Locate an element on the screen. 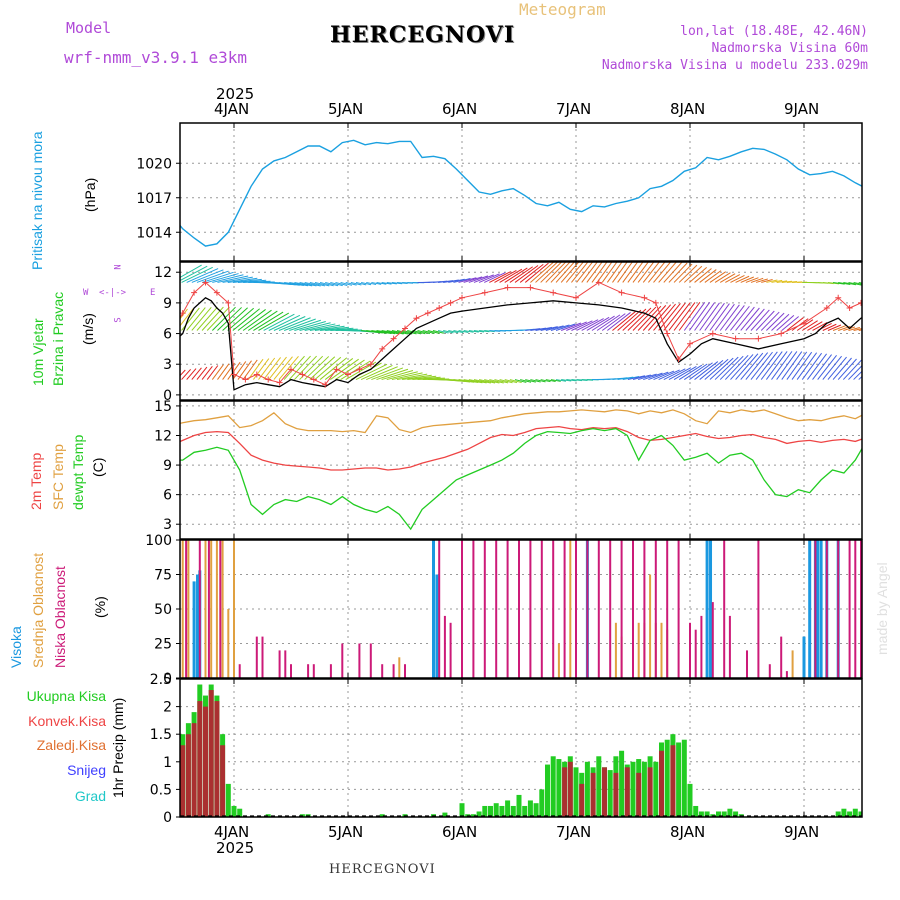  top-day-label: 9JAN is located at coordinates (802, 109).